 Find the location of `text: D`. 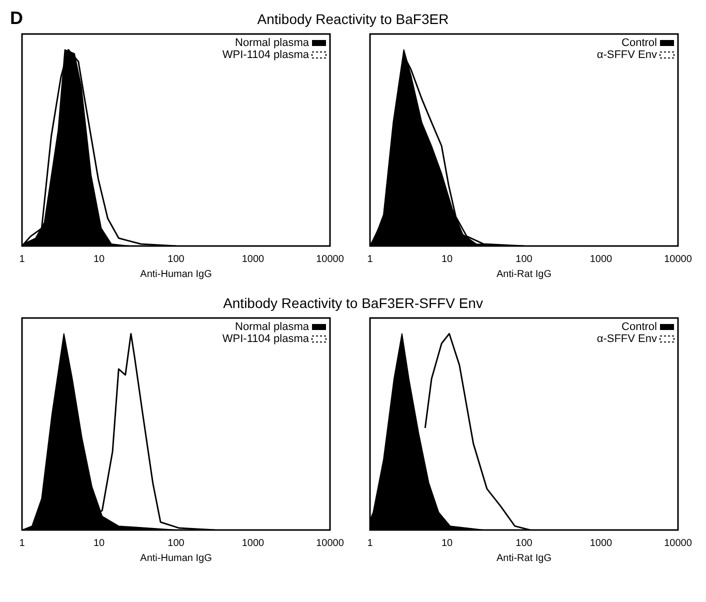

text: D is located at coordinates (16, 18).